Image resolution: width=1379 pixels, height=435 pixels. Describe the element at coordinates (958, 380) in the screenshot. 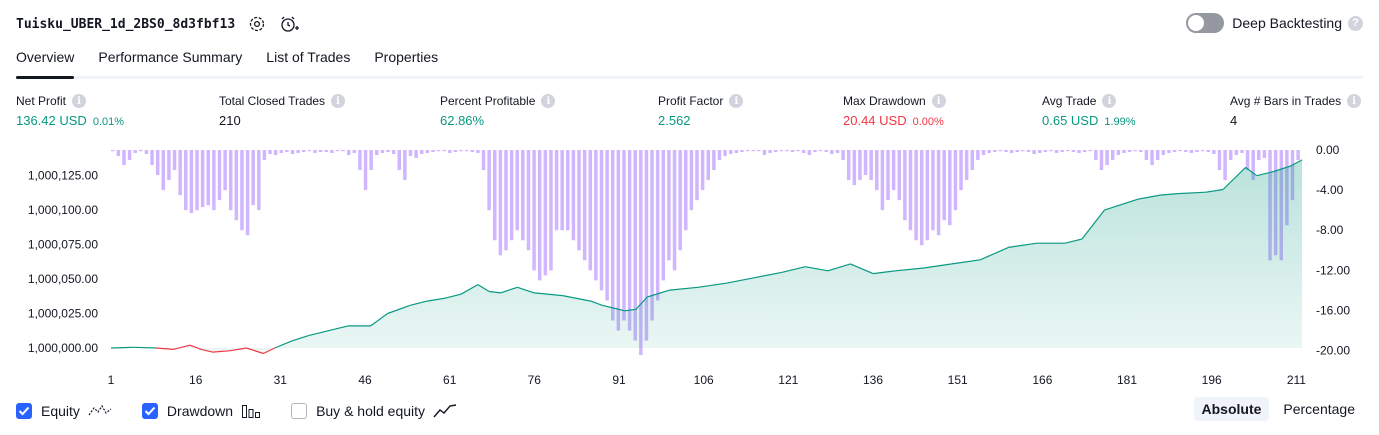

I see `x-axis-tick-label: 151` at that location.